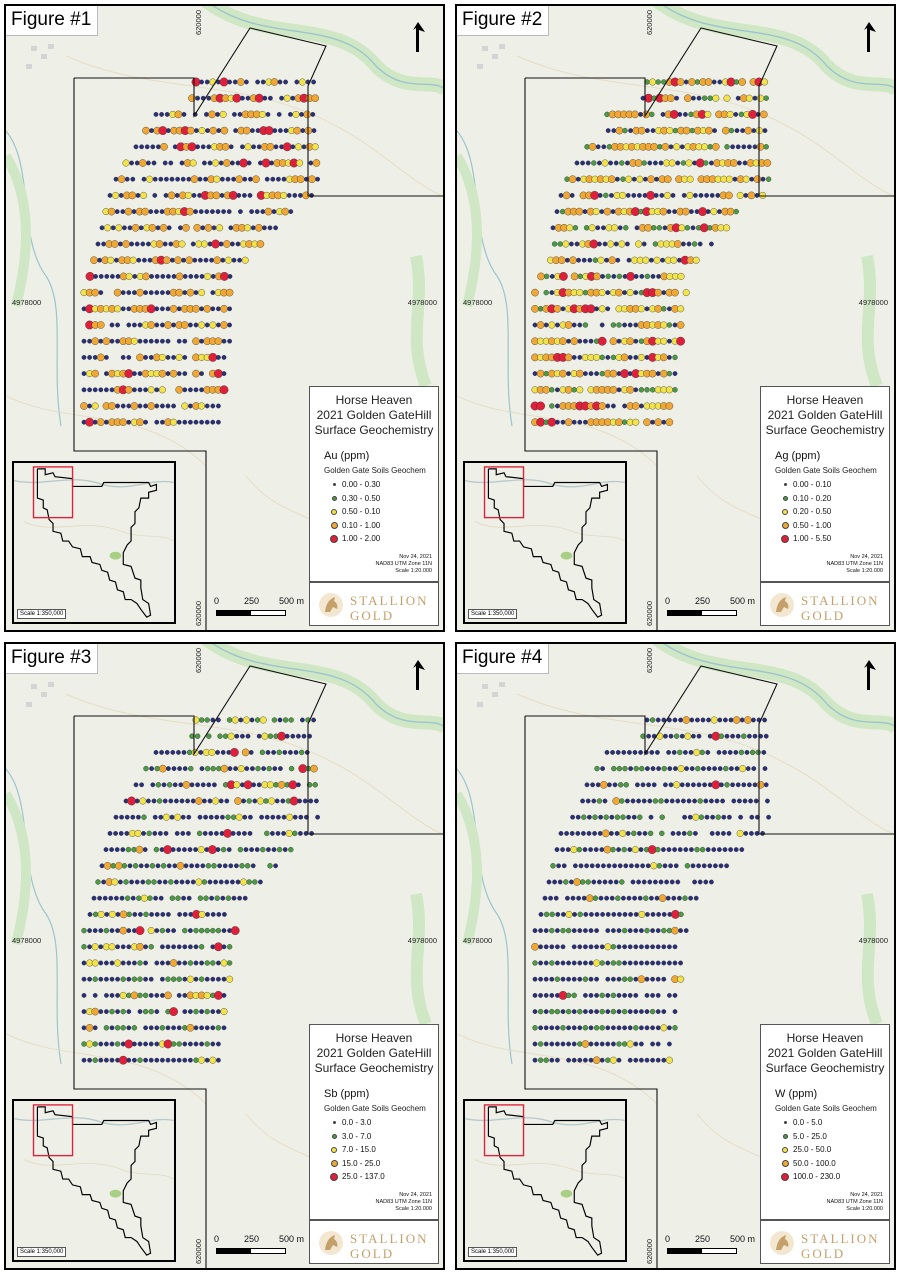 The height and width of the screenshot is (1274, 900). What do you see at coordinates (545, 542) in the screenshot?
I see `location-inset-map: Scale 1:350,000` at bounding box center [545, 542].